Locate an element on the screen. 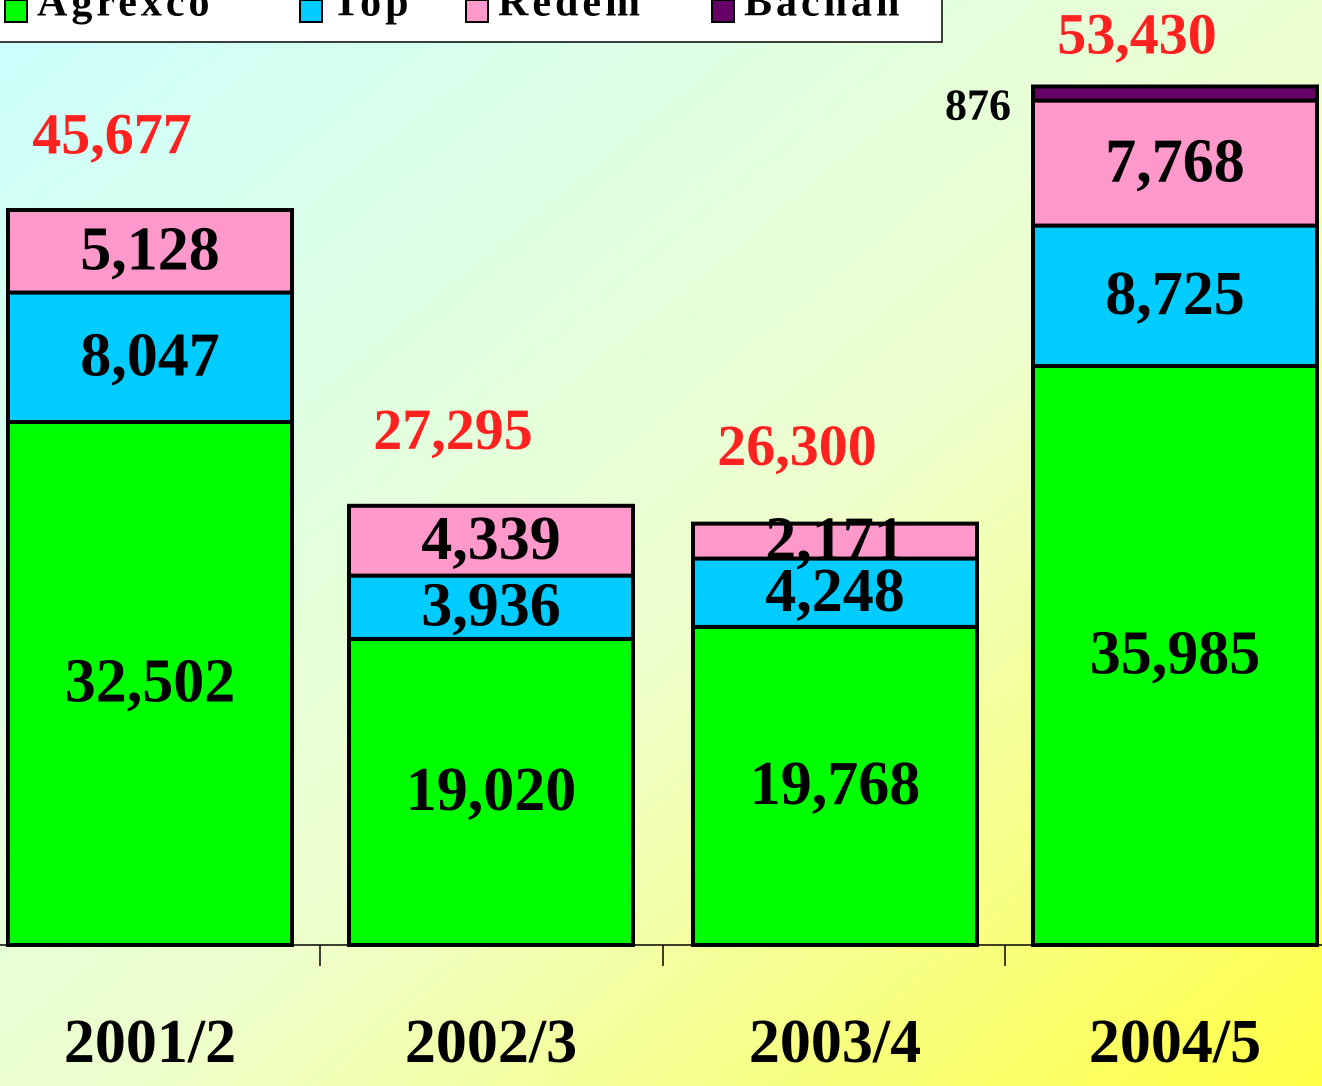  value-label: 35,985 is located at coordinates (1175, 654).